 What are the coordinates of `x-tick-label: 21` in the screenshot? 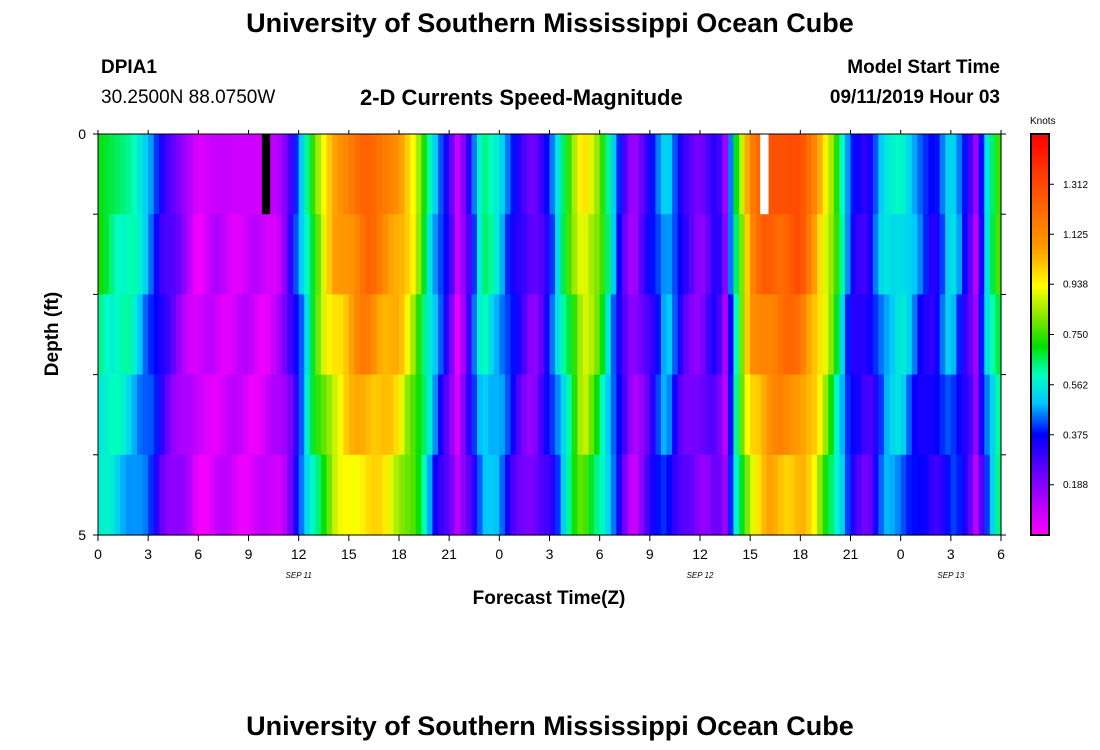 It's located at (851, 554).